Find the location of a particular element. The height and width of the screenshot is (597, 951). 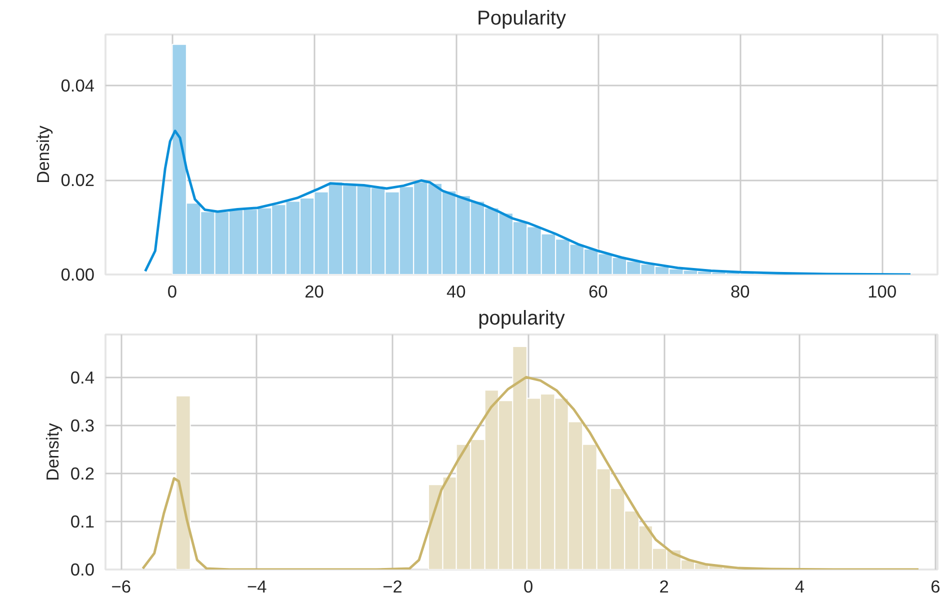

x-tick-label: 6 is located at coordinates (935, 586).